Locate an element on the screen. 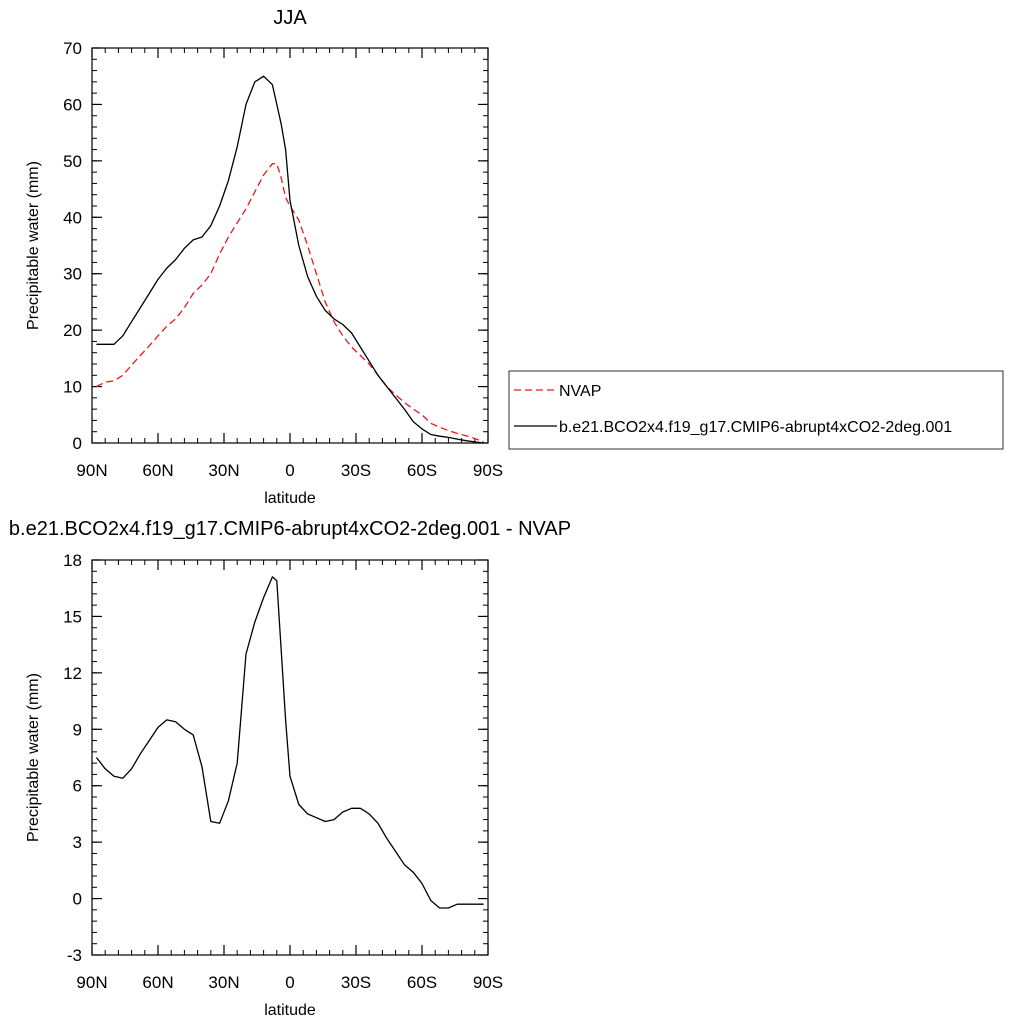 The image size is (1024, 1029). y-tick-label: 15 is located at coordinates (72, 616).